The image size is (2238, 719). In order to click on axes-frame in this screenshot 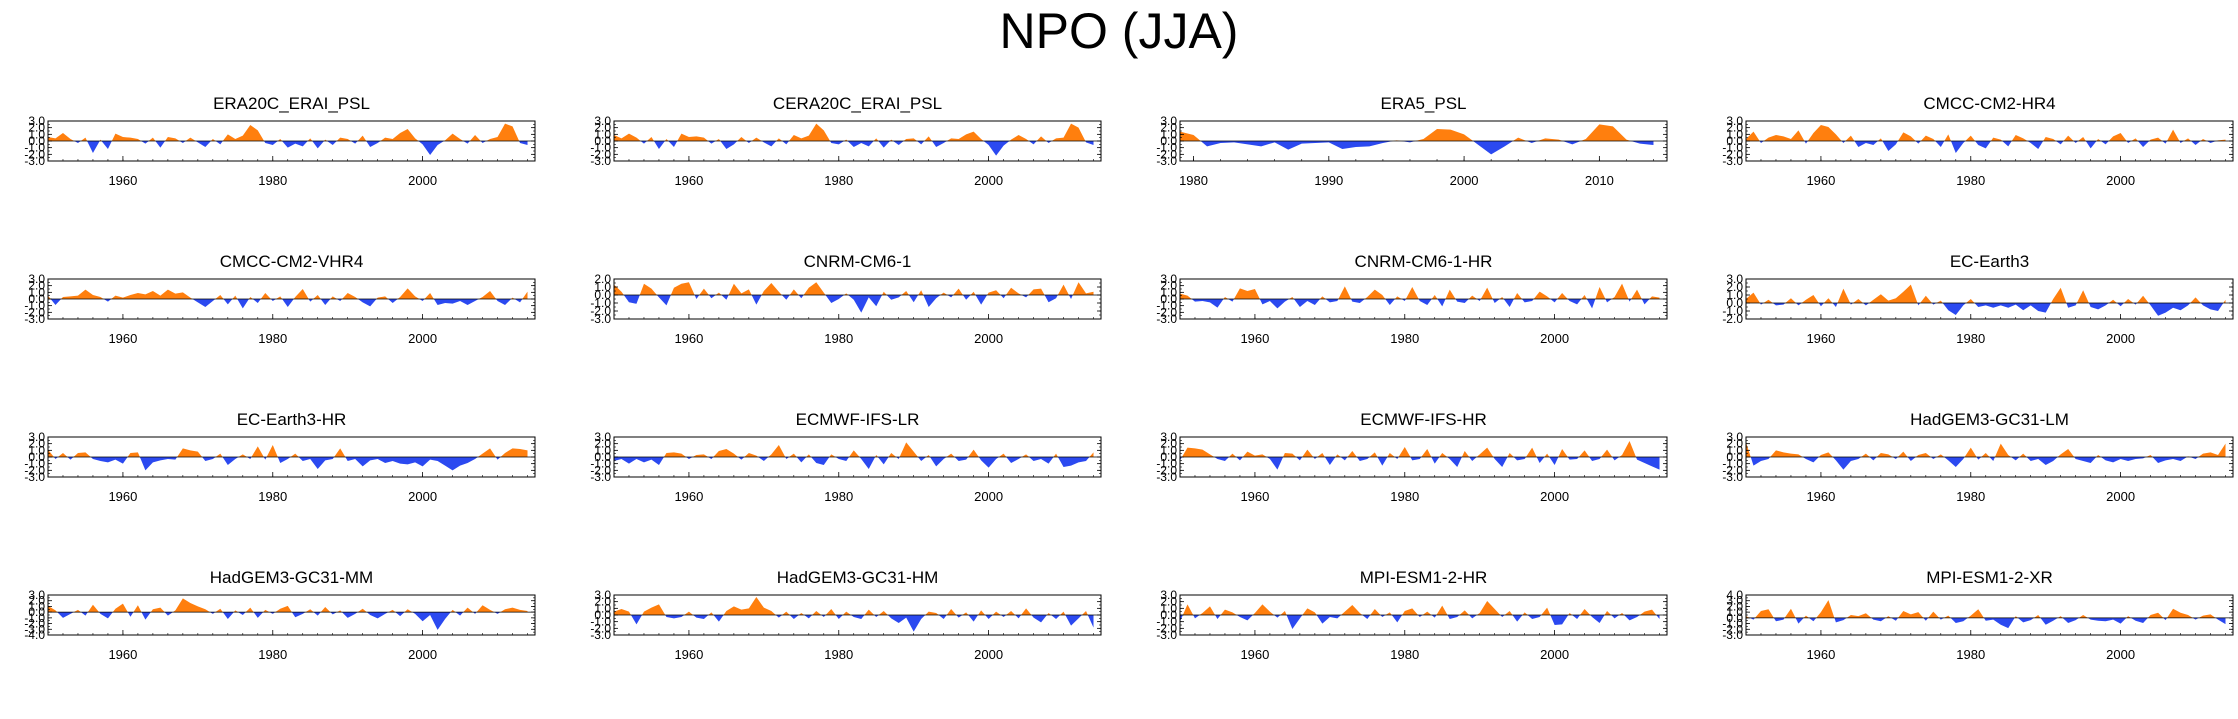, I will do `click(291, 615)`.